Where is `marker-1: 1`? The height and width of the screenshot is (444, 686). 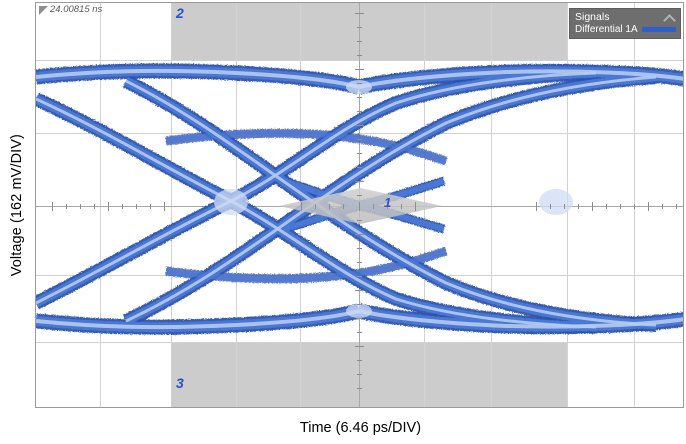 marker-1: 1 is located at coordinates (388, 202).